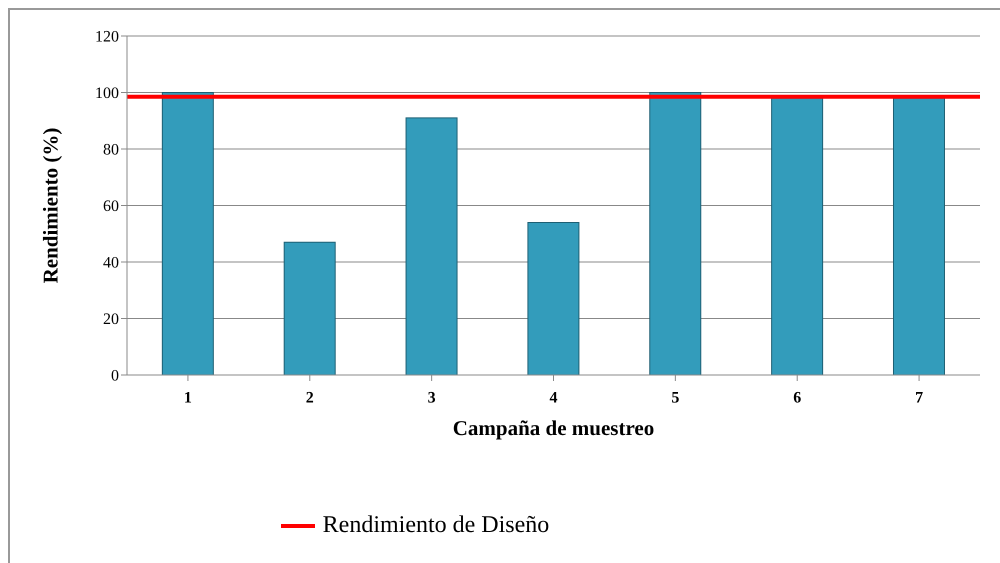  I want to click on x-tick-label: 1, so click(188, 397).